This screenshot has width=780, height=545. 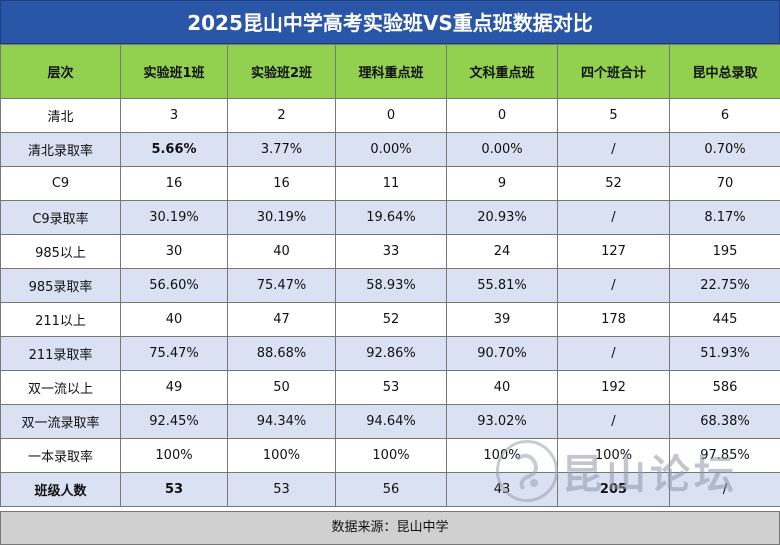 I want to click on column-header: 昆中总录取, so click(x=724, y=71).